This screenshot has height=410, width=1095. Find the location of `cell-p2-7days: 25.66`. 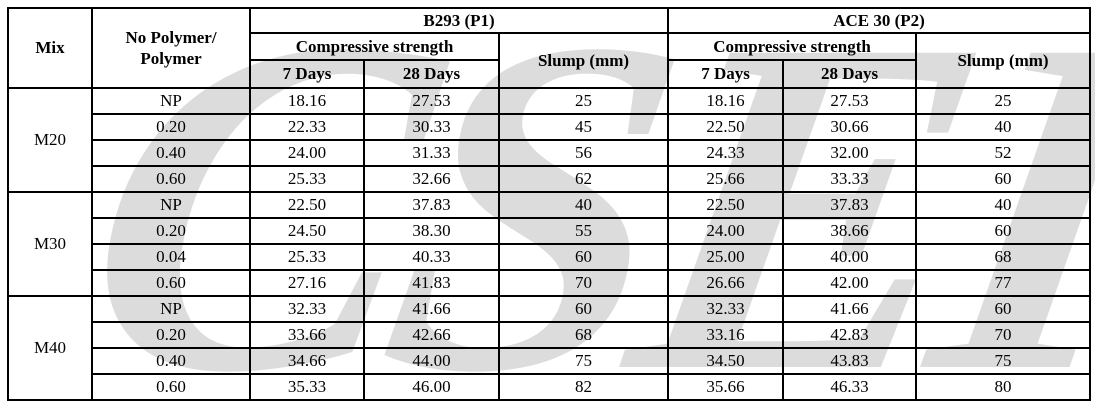

cell-p2-7days: 25.66 is located at coordinates (726, 179).